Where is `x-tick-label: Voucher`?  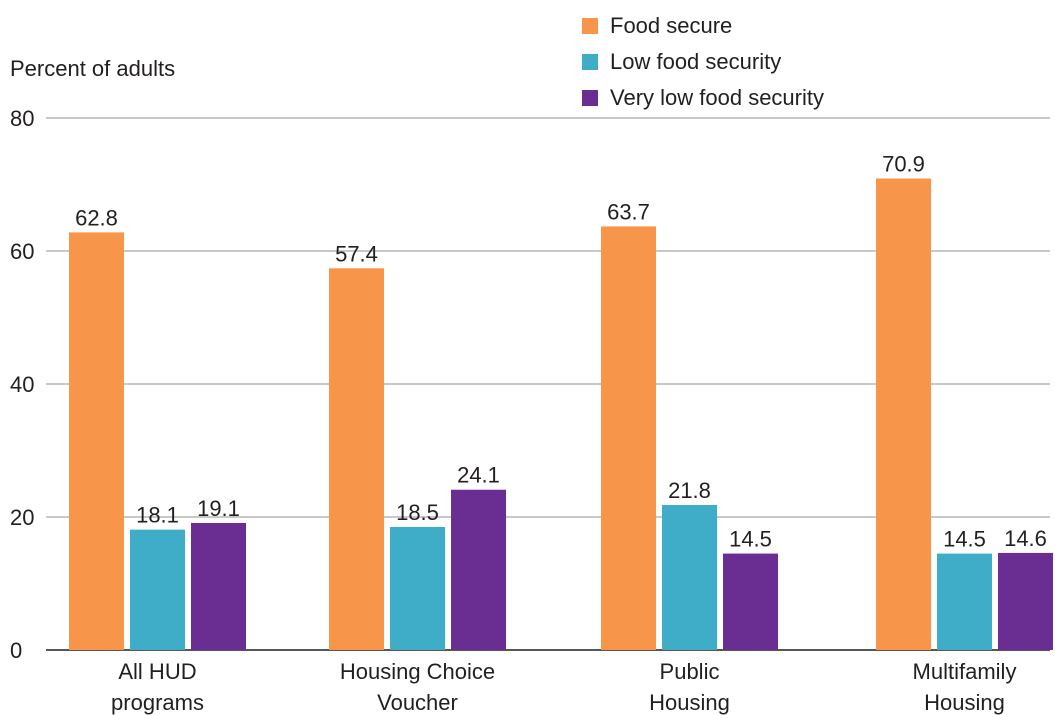 x-tick-label: Voucher is located at coordinates (417, 702).